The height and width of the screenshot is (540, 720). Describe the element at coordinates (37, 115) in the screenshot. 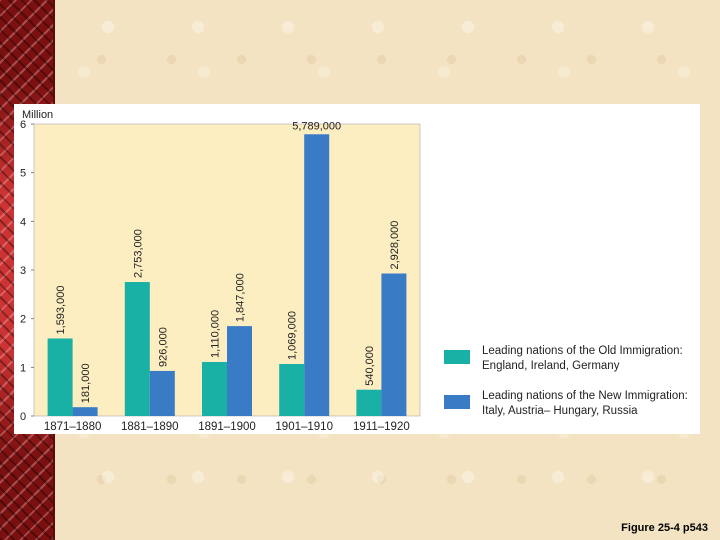

I see `y-axis-label: Million` at that location.